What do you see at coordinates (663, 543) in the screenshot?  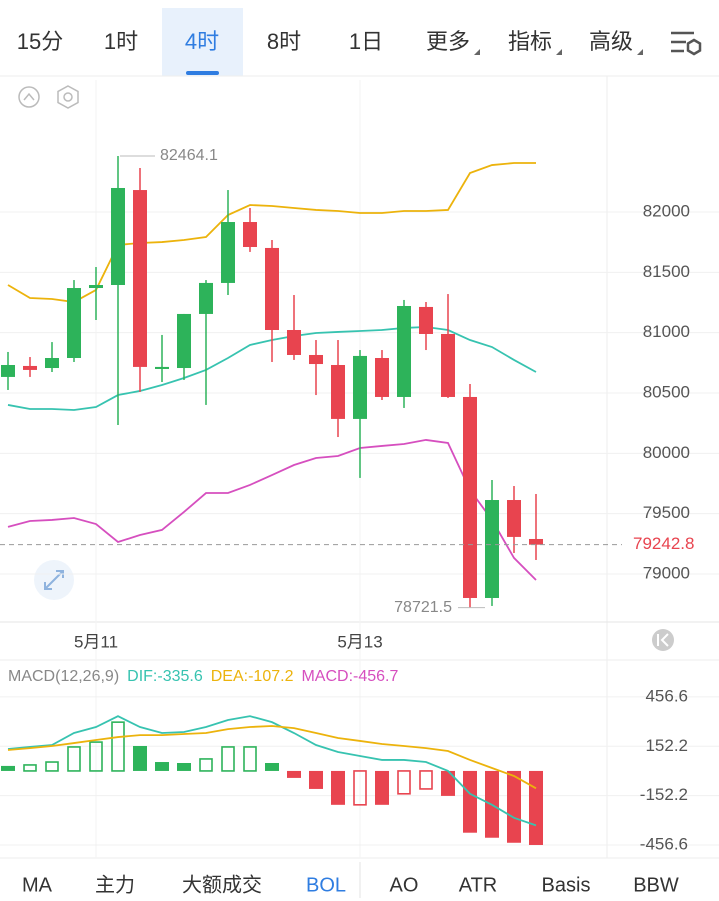 I see `last-price-label: 79242.8` at bounding box center [663, 543].